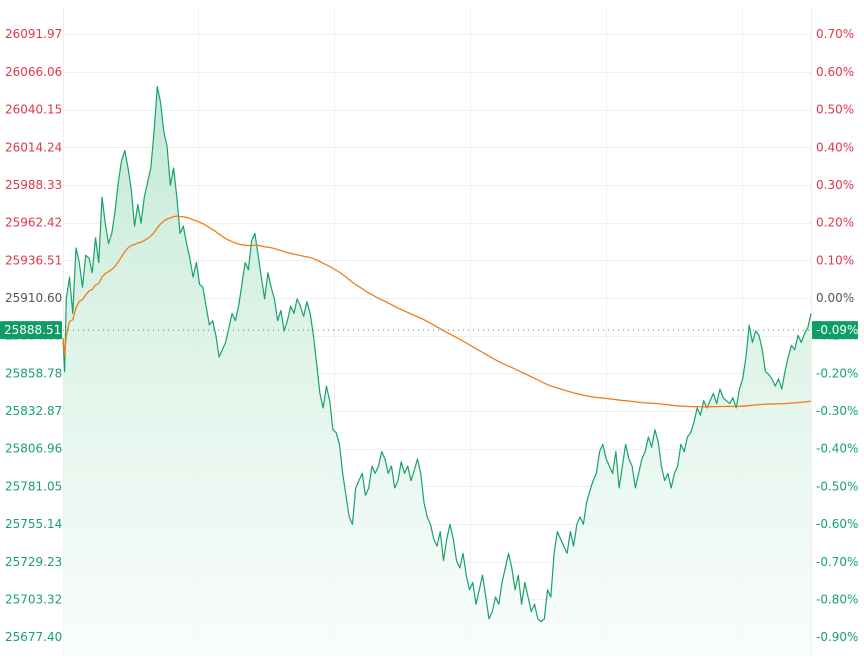 The image size is (864, 658). Describe the element at coordinates (835, 298) in the screenshot. I see `right-tick-label: 0.00%` at that location.